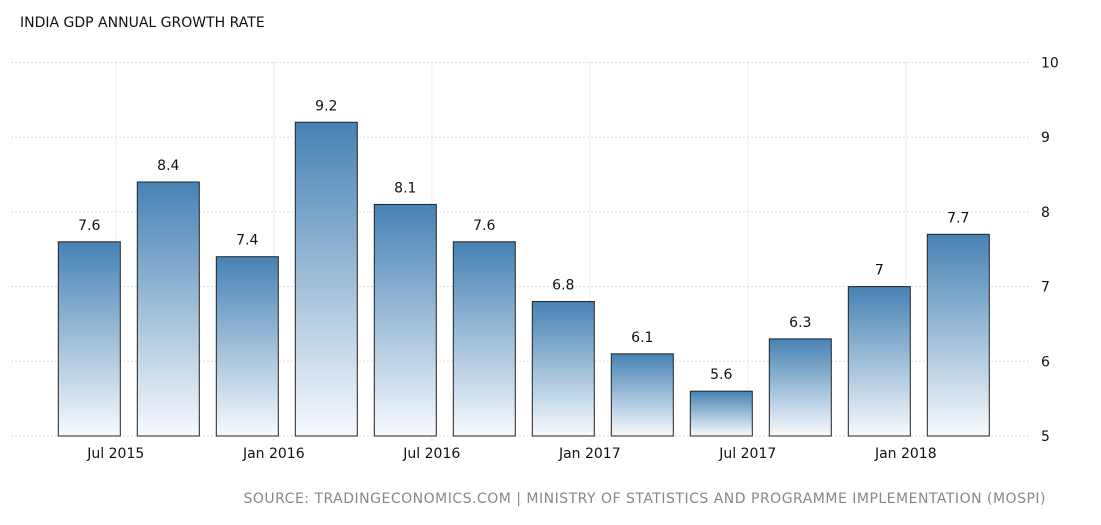  What do you see at coordinates (800, 323) in the screenshot?
I see `bar-value-label: 6.3` at bounding box center [800, 323].